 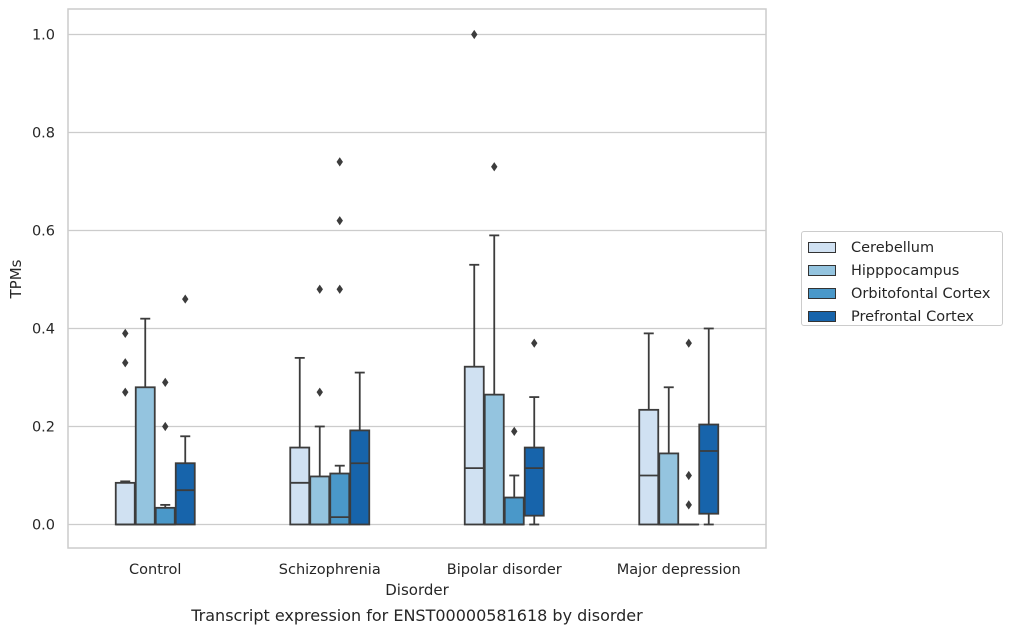 I want to click on y-tick-labels: 0.0 0.2 0.4 0.6 0.8 1.0, so click(x=43, y=280).